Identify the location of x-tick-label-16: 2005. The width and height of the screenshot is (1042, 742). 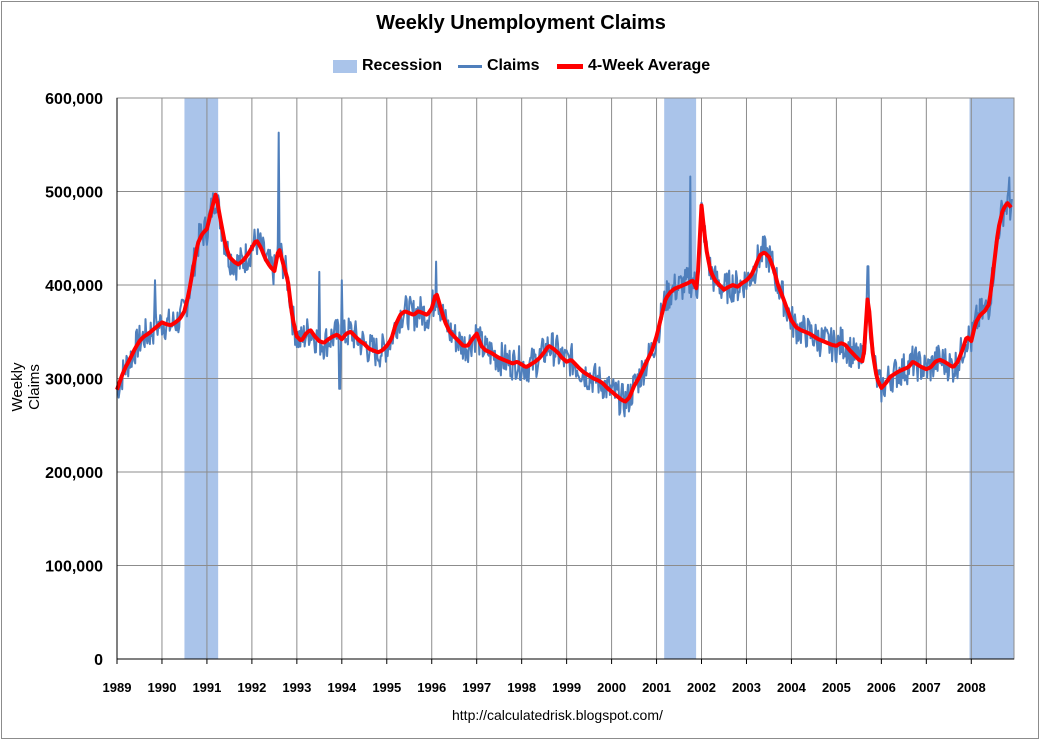
(836, 687).